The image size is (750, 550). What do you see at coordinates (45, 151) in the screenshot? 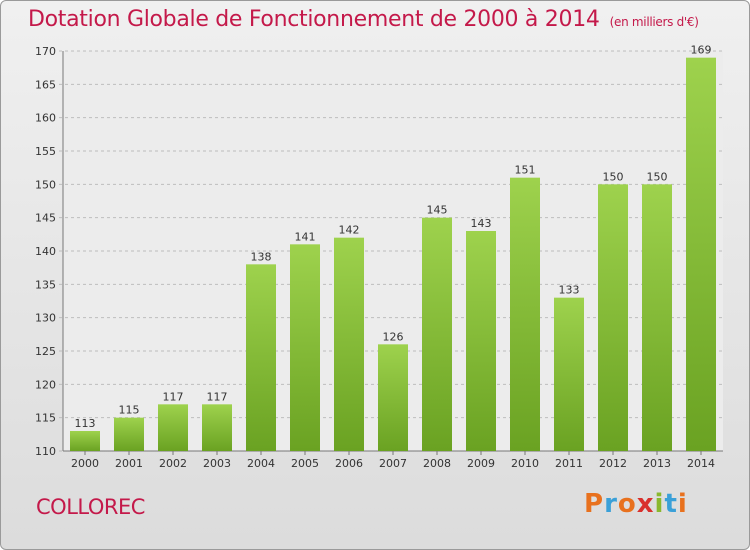
I see `y-tick-label: 155` at bounding box center [45, 151].